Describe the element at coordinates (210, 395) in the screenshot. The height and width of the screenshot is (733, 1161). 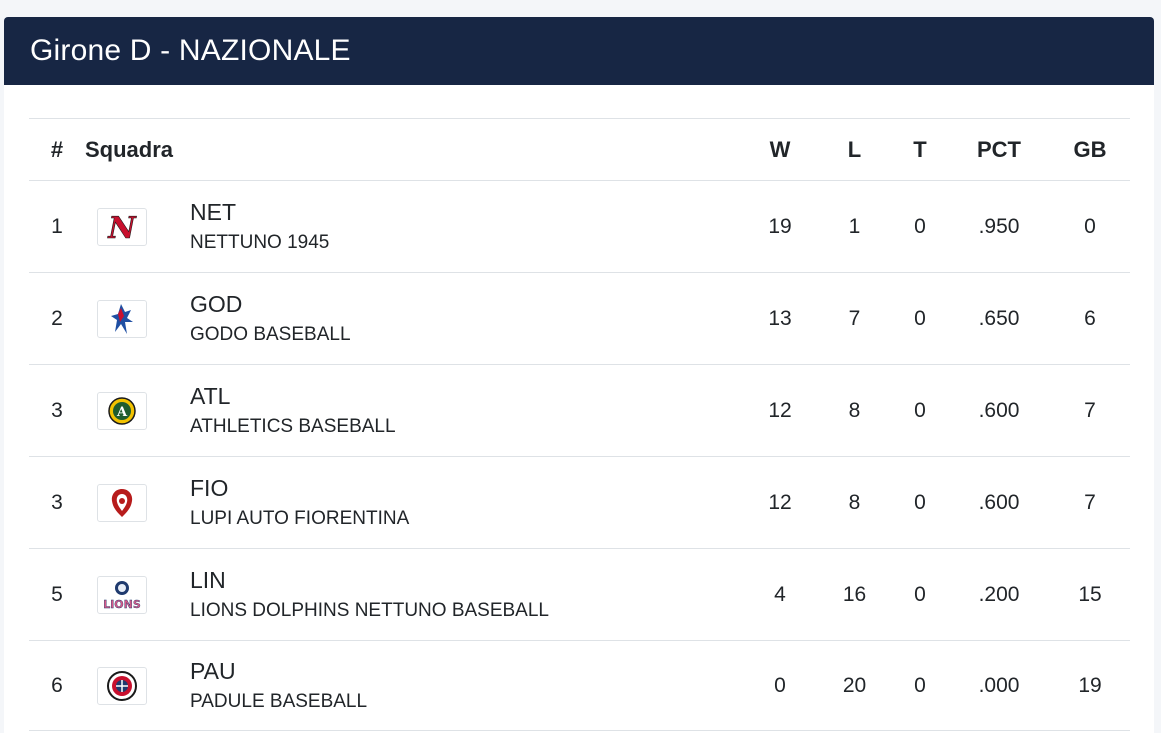
I see `team-abbr: ATL` at that location.